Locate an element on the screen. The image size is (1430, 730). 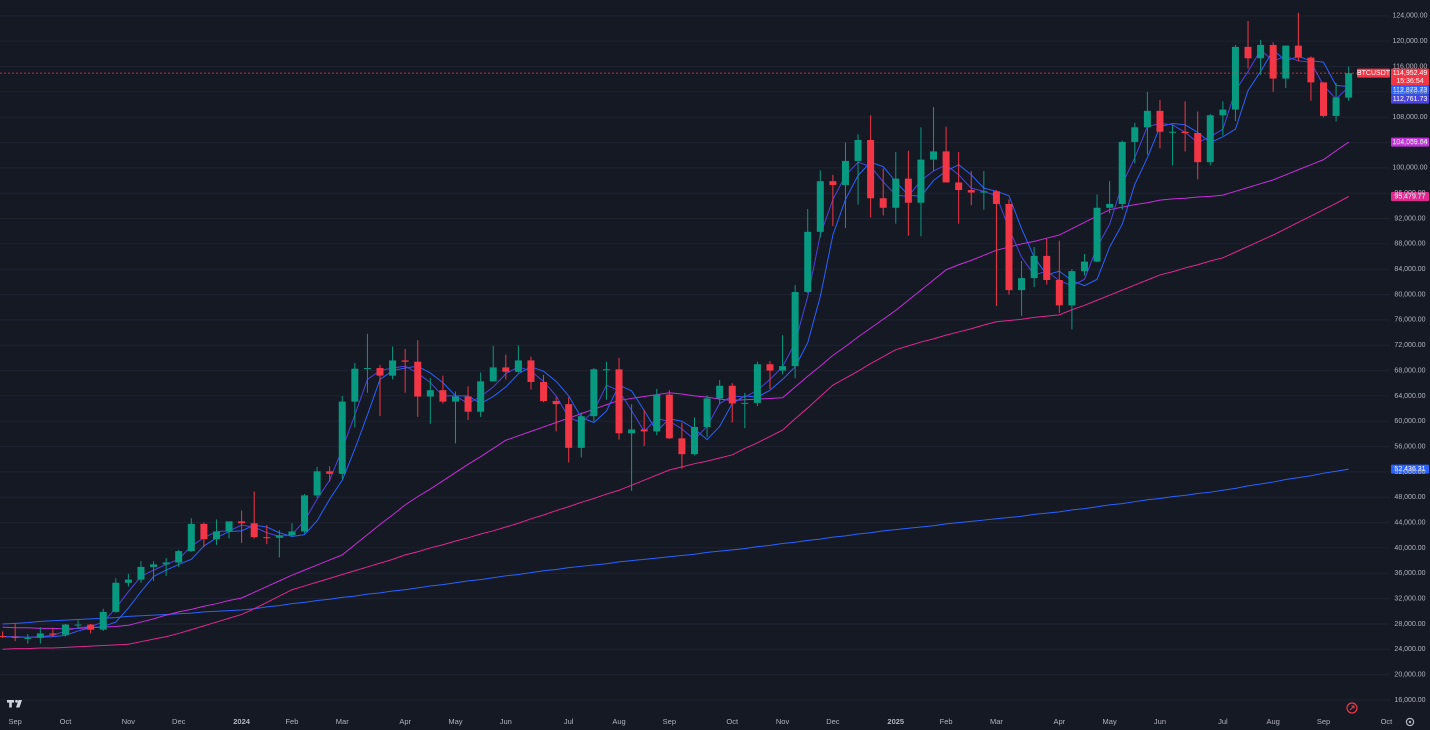
x-tick-label: 2025 is located at coordinates (895, 721).